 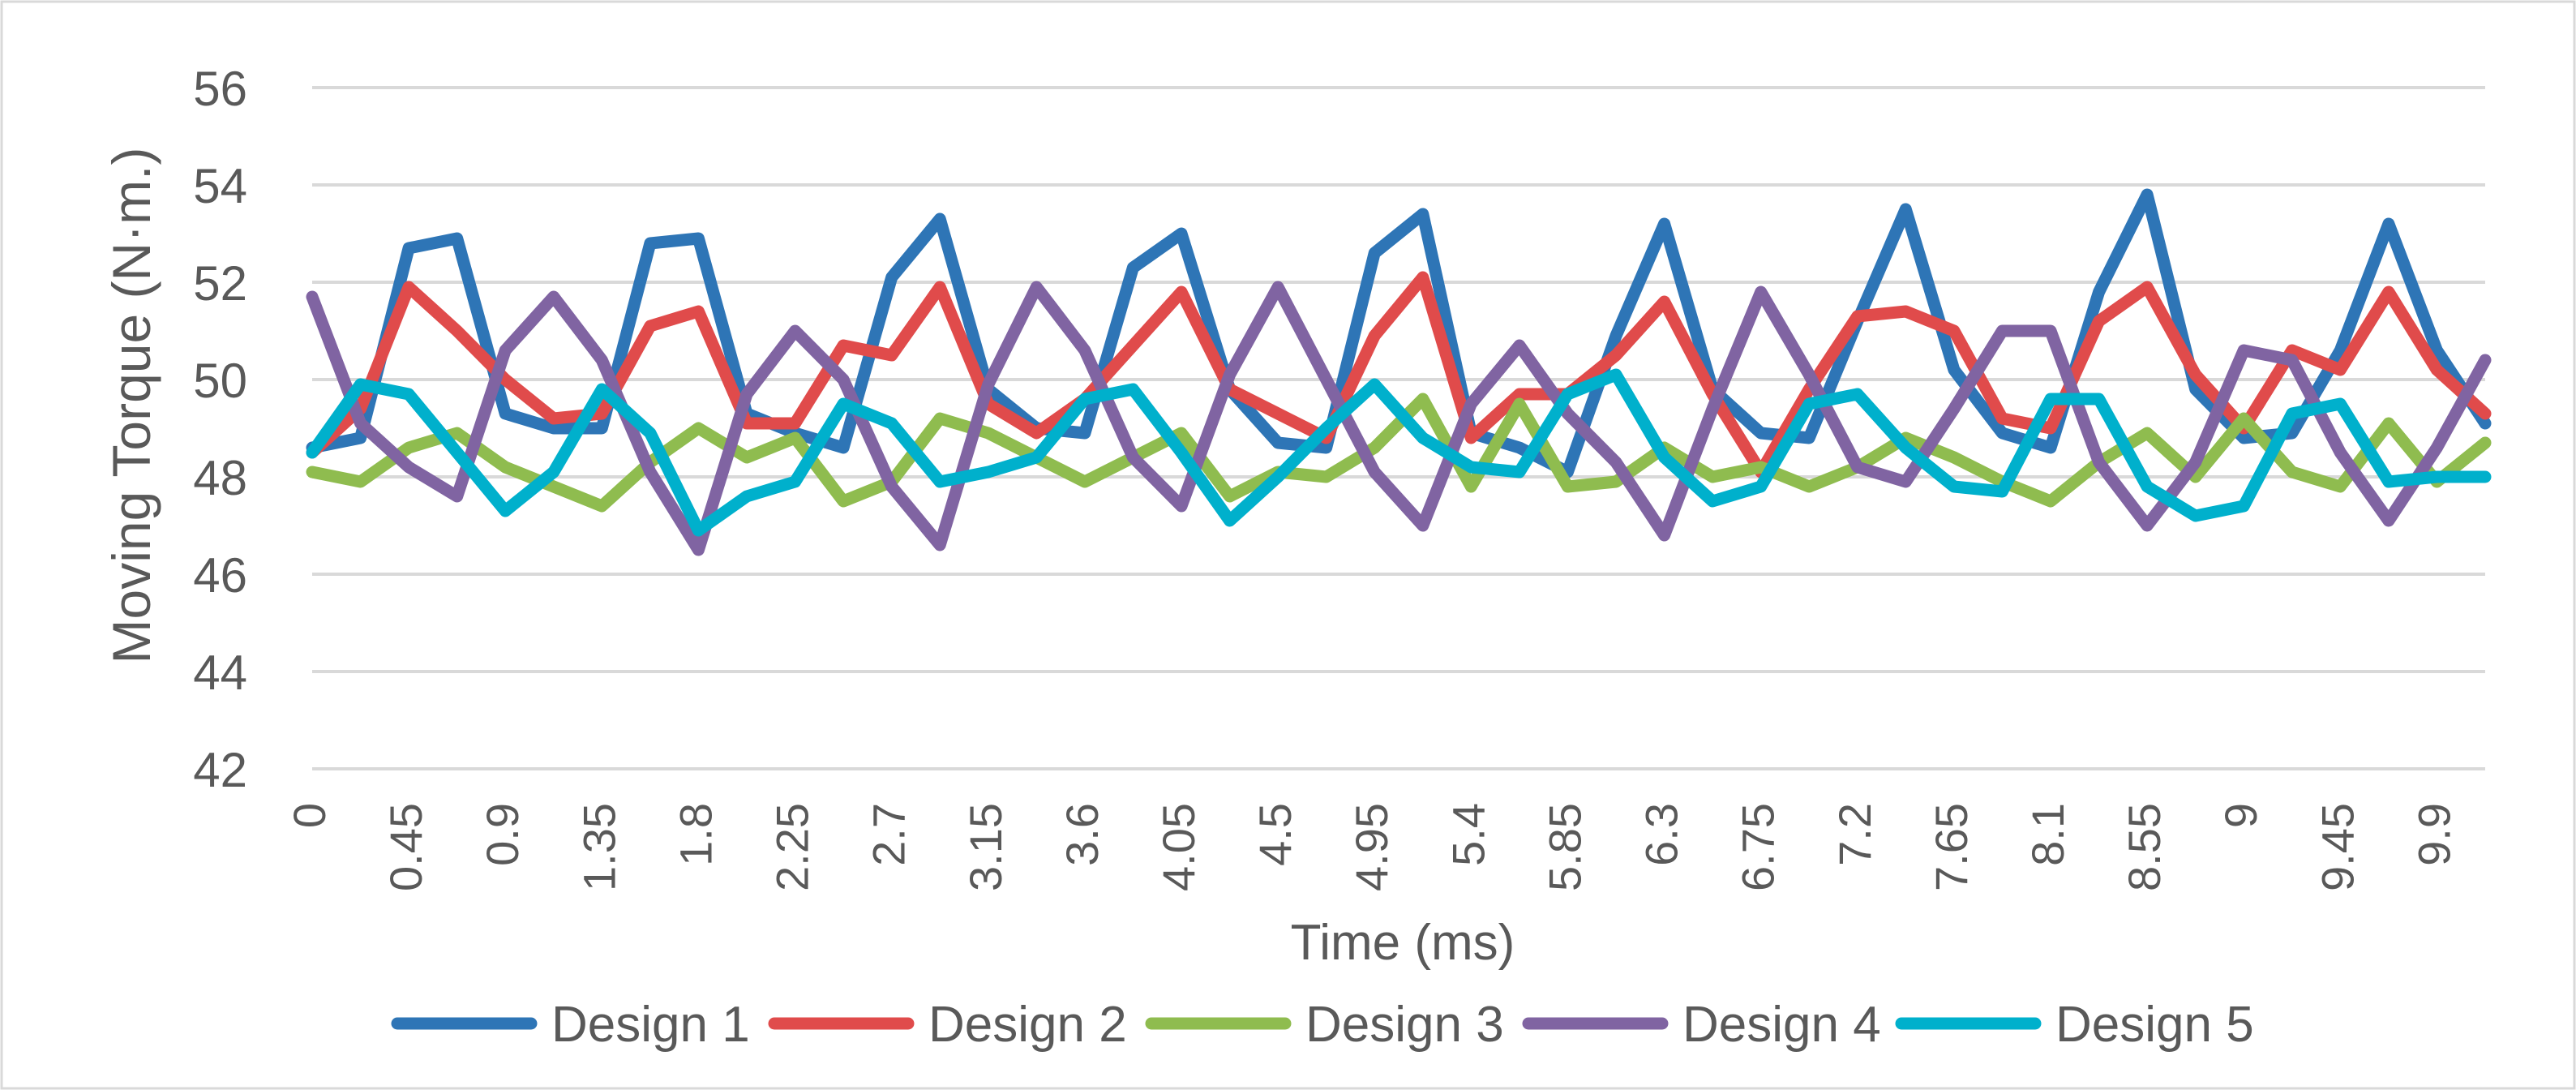 I want to click on y-tick-label: 44, so click(x=220, y=673).